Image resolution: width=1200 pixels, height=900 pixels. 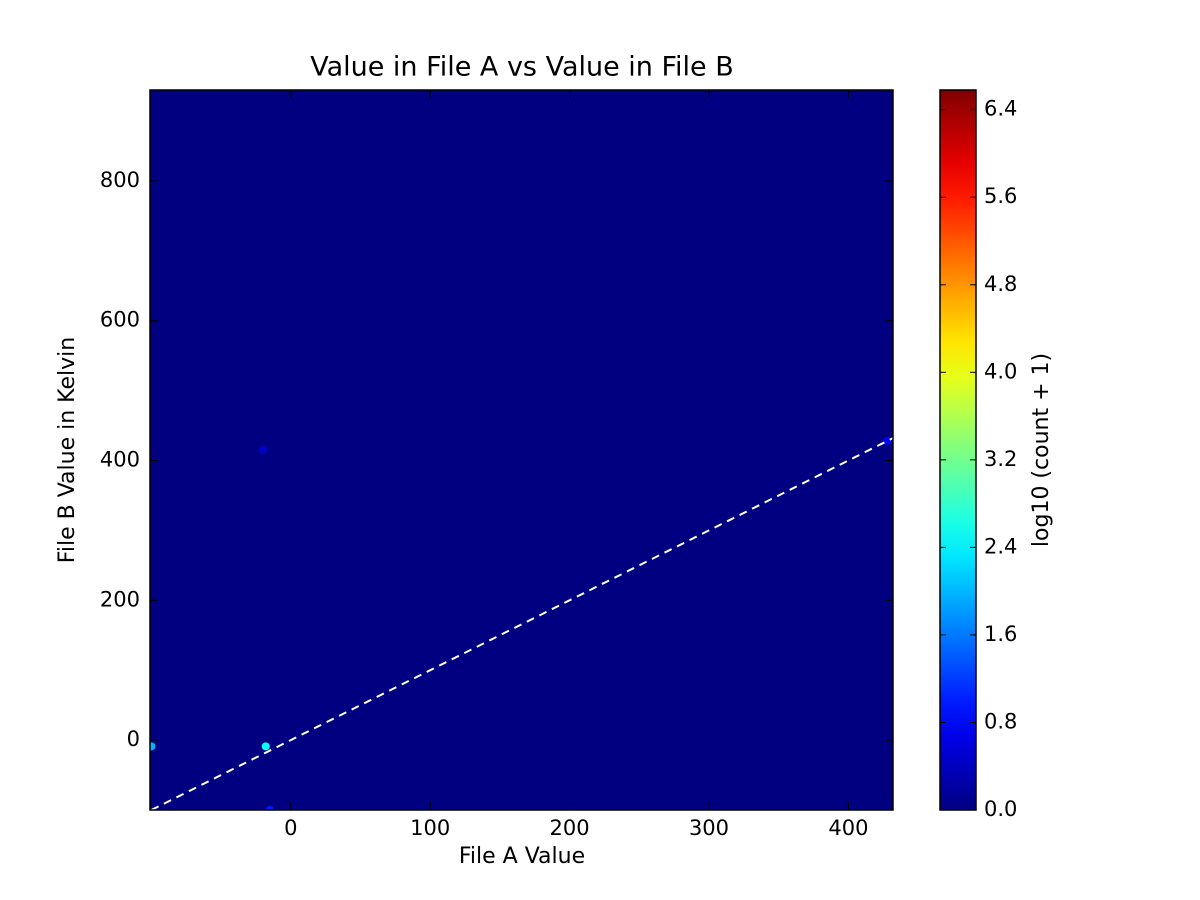 What do you see at coordinates (120, 320) in the screenshot?
I see `y-tick-label: 600` at bounding box center [120, 320].